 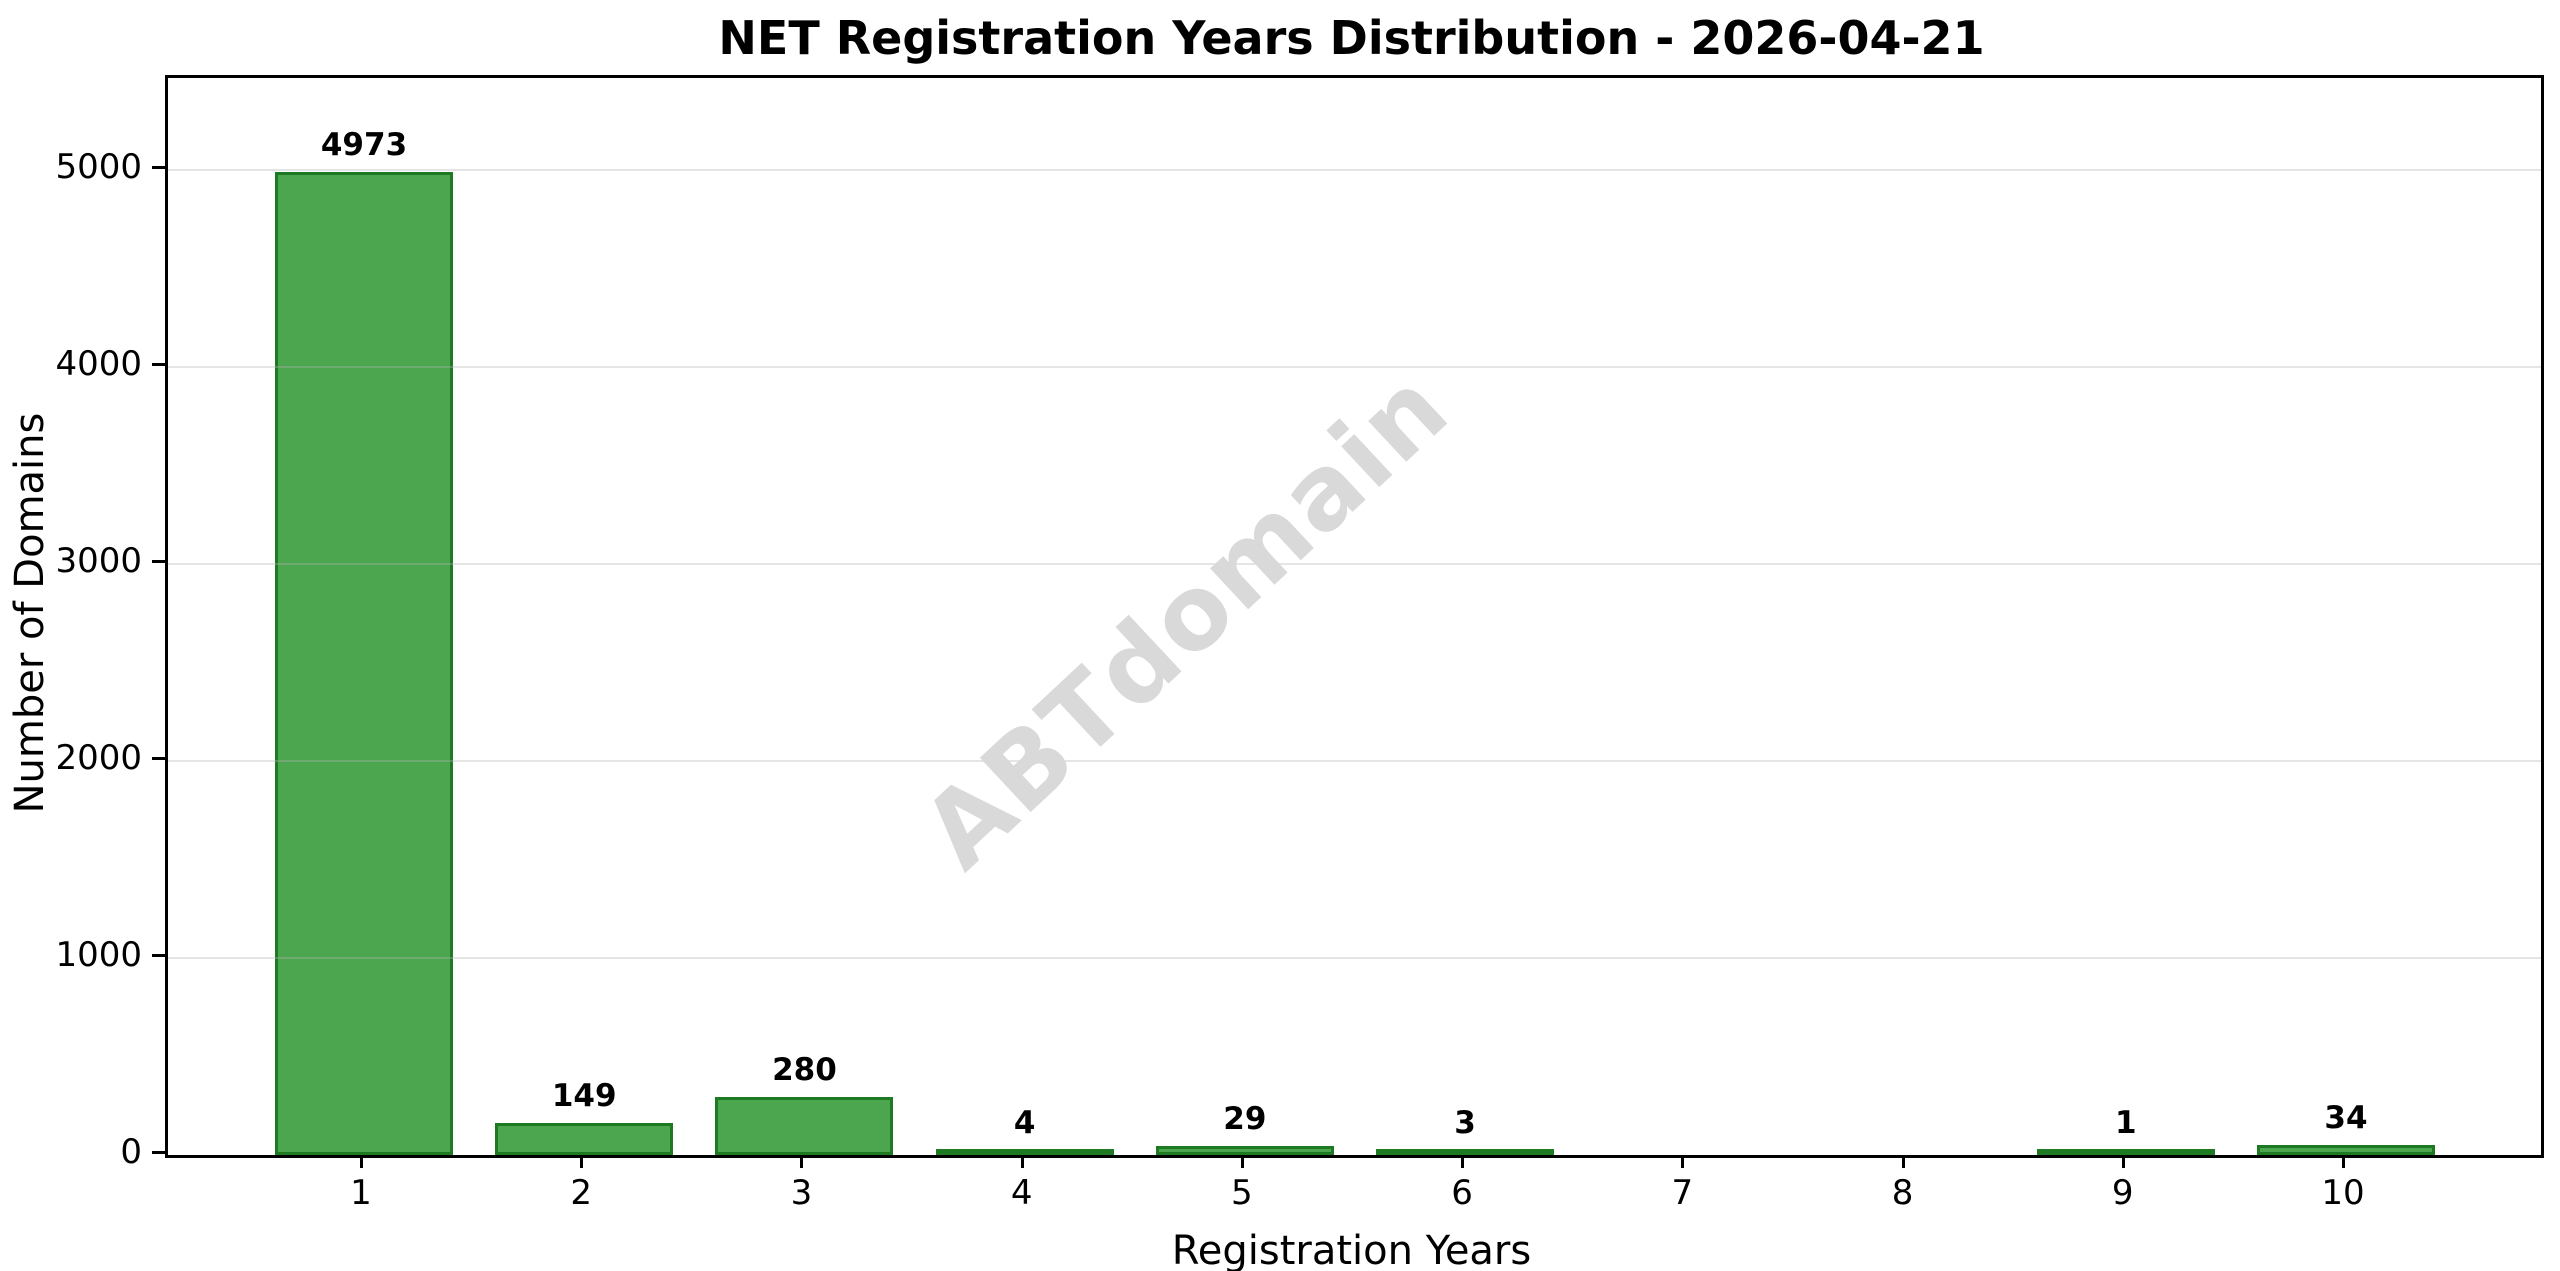 What do you see at coordinates (2346, 1118) in the screenshot?
I see `bar-value-label: 34` at bounding box center [2346, 1118].